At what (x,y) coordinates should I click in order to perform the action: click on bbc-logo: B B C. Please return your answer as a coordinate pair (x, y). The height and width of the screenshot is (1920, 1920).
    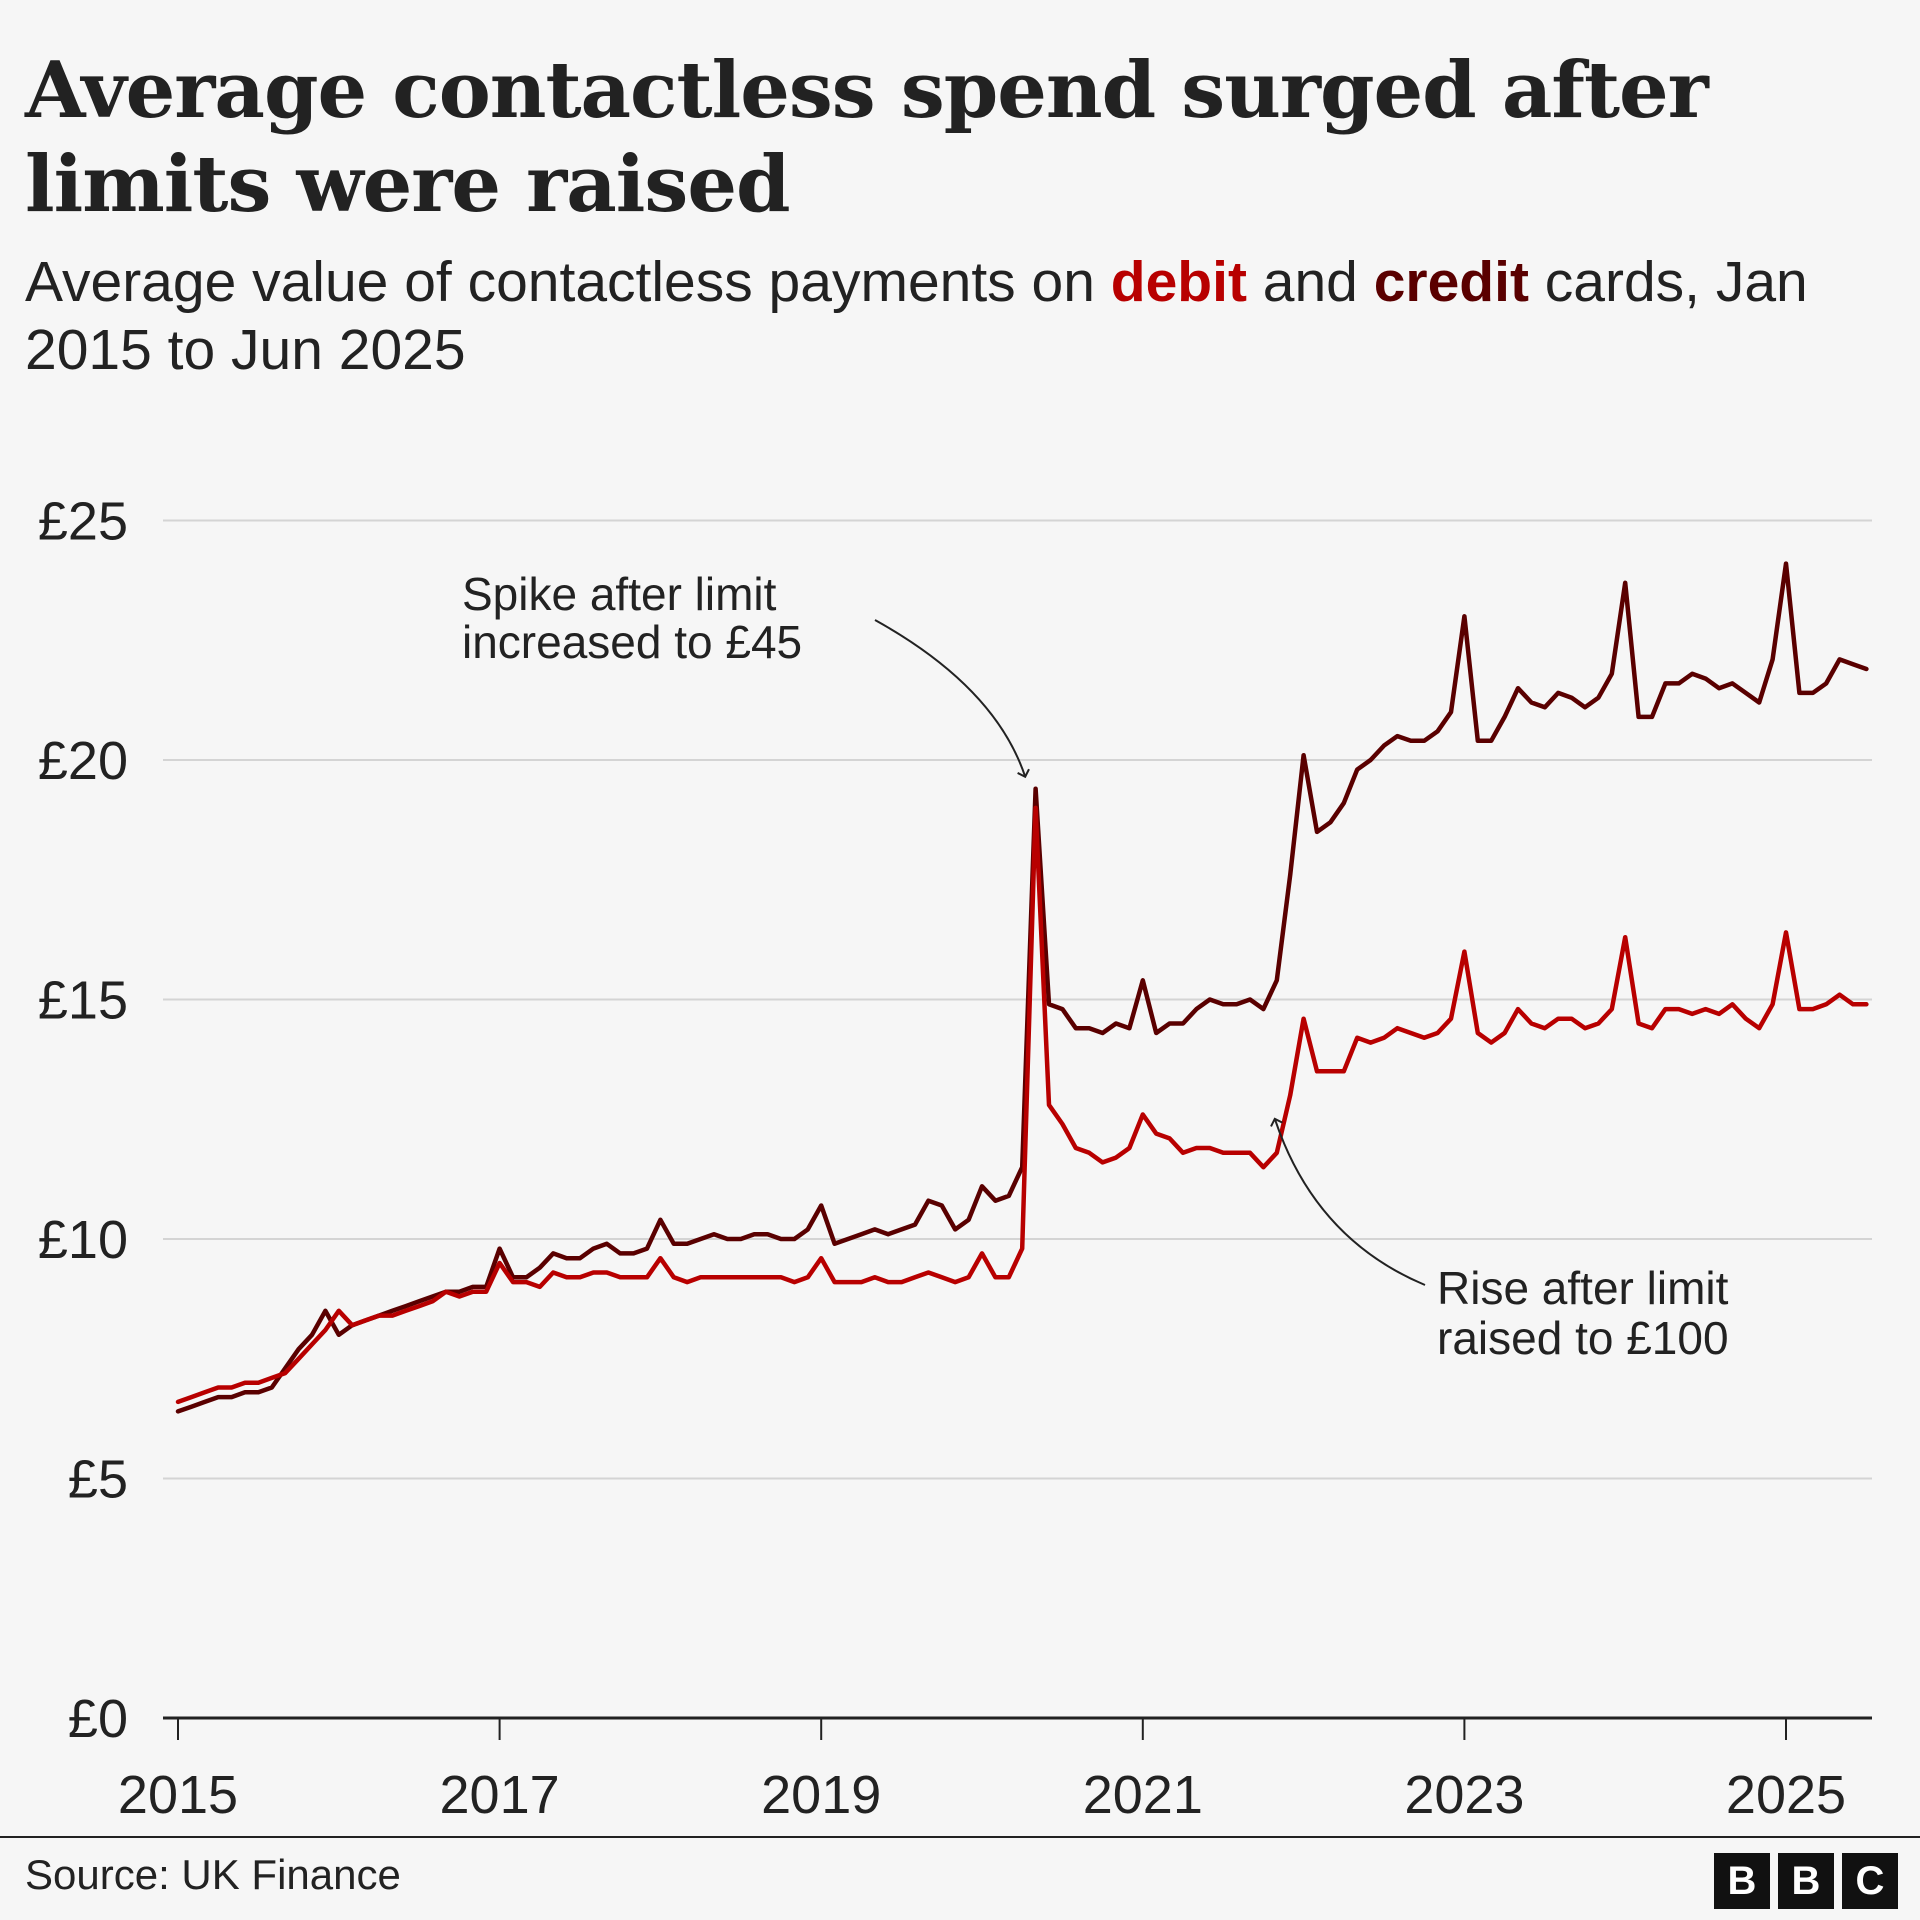
    Looking at the image, I should click on (1806, 1881).